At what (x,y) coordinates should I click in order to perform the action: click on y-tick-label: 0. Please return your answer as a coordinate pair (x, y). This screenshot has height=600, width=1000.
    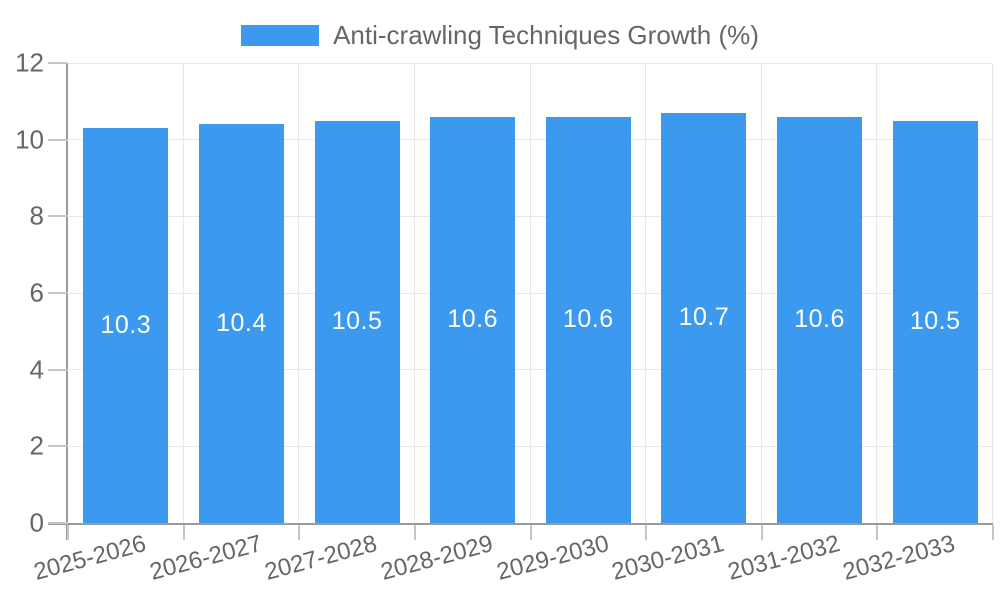
    Looking at the image, I should click on (36, 522).